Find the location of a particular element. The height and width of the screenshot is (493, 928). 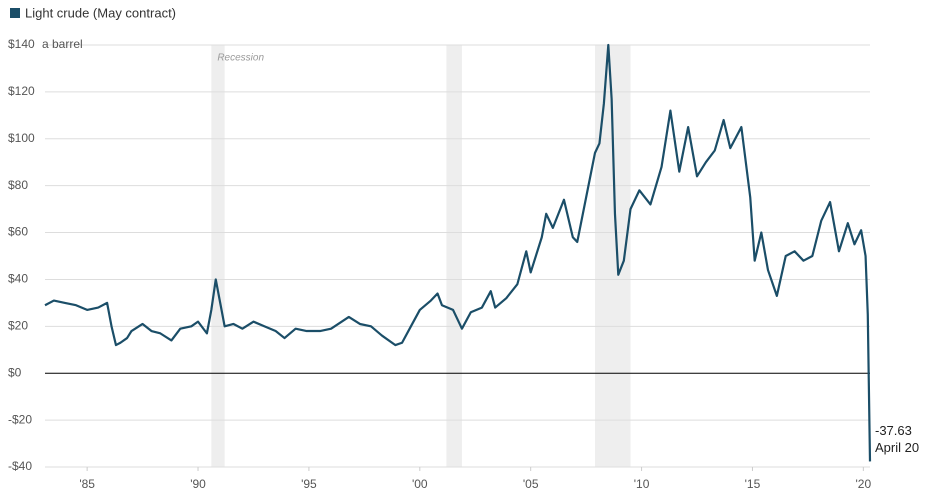

y-tick-label: -$20 is located at coordinates (20, 419).